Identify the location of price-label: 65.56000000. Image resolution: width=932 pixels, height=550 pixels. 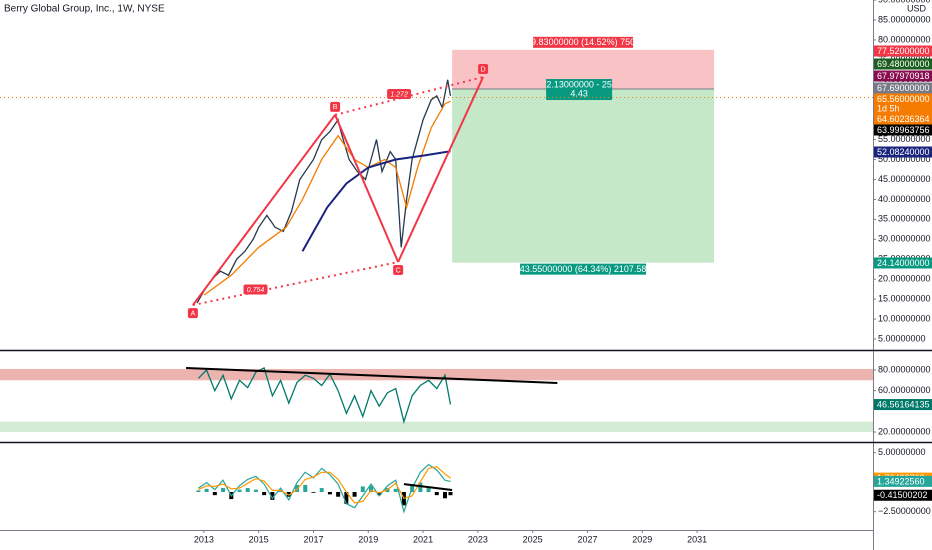
(903, 99).